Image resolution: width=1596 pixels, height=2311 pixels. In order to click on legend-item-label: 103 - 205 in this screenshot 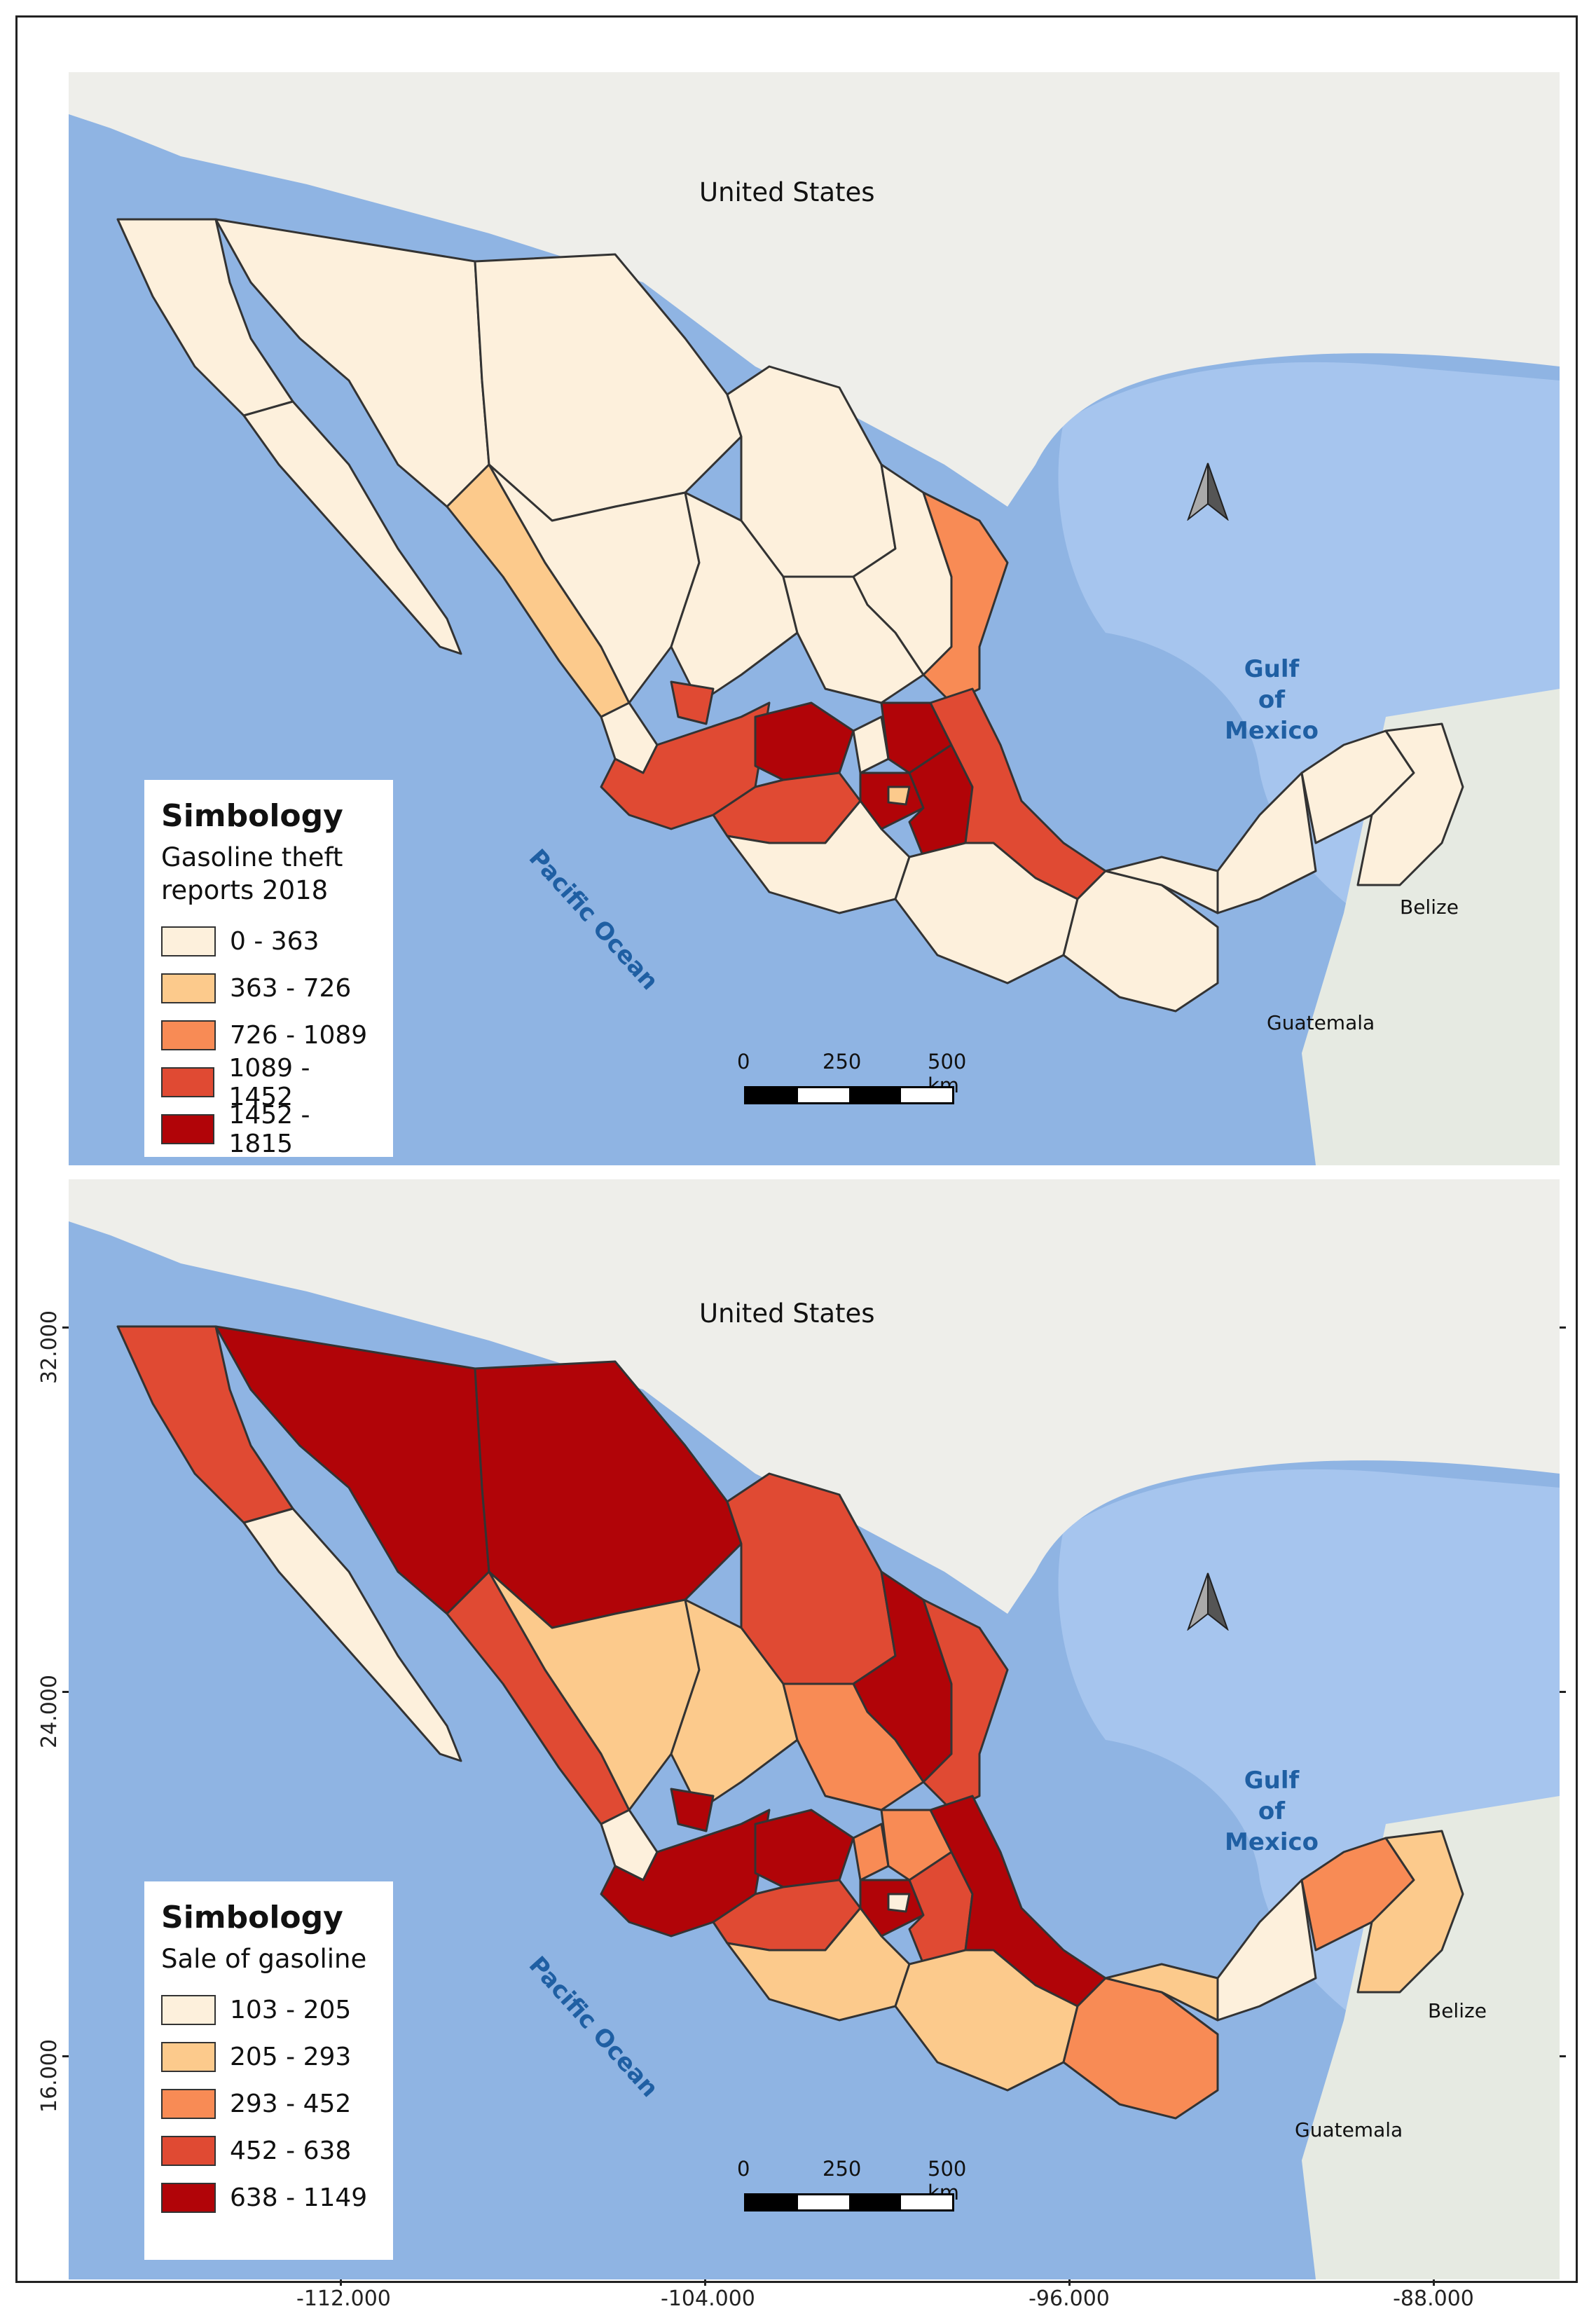, I will do `click(291, 2010)`.